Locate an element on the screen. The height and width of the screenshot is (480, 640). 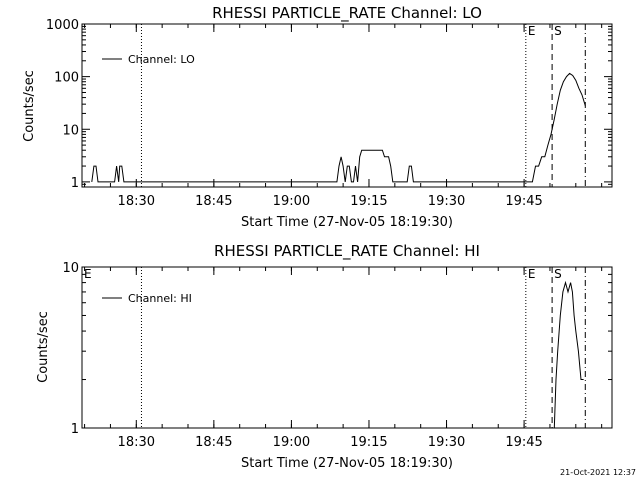
legend-label-hi: Channel: HI is located at coordinates (160, 298).